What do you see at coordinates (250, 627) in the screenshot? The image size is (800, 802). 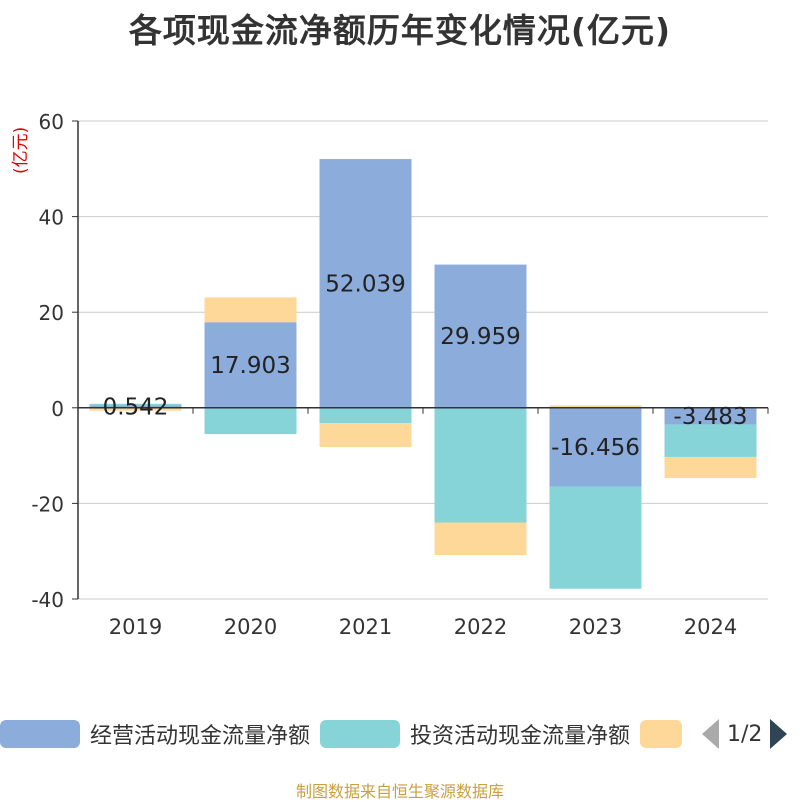 I see `x-tick-label-2020: 2020` at bounding box center [250, 627].